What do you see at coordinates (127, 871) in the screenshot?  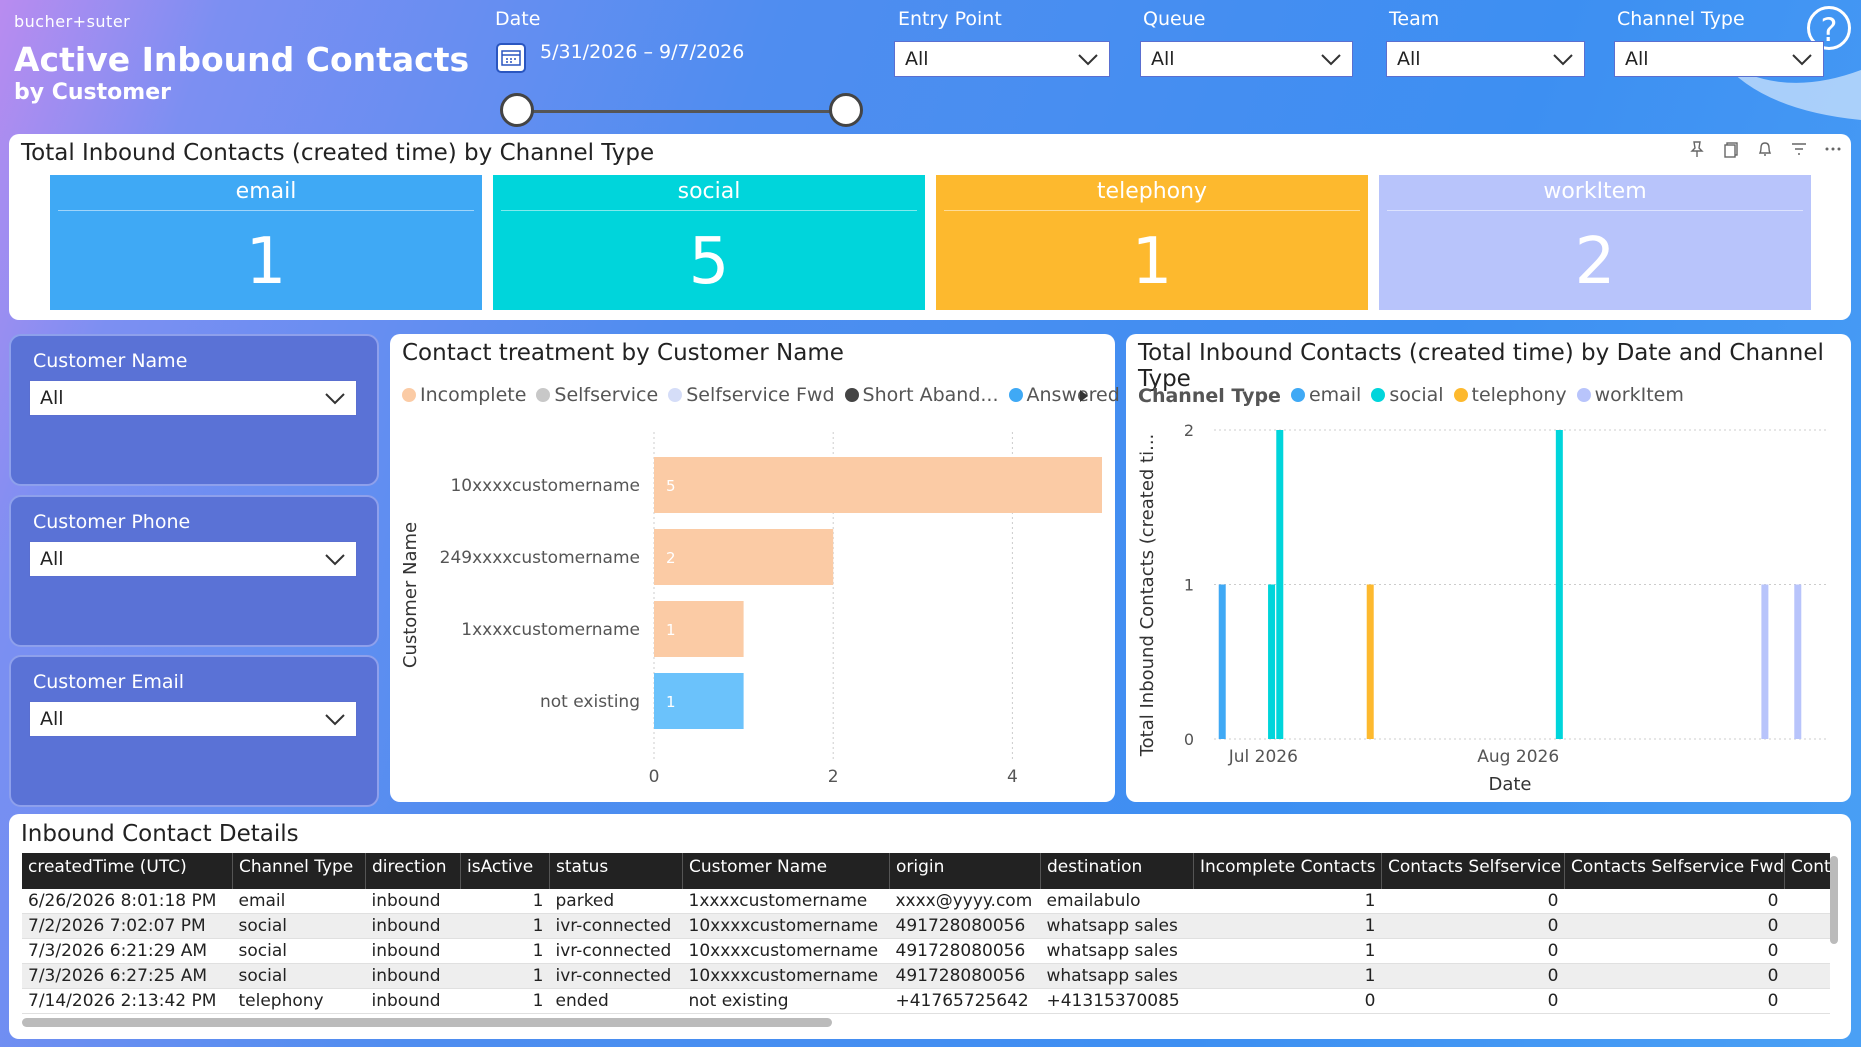 I see `column-header: createdTime (UTC)` at bounding box center [127, 871].